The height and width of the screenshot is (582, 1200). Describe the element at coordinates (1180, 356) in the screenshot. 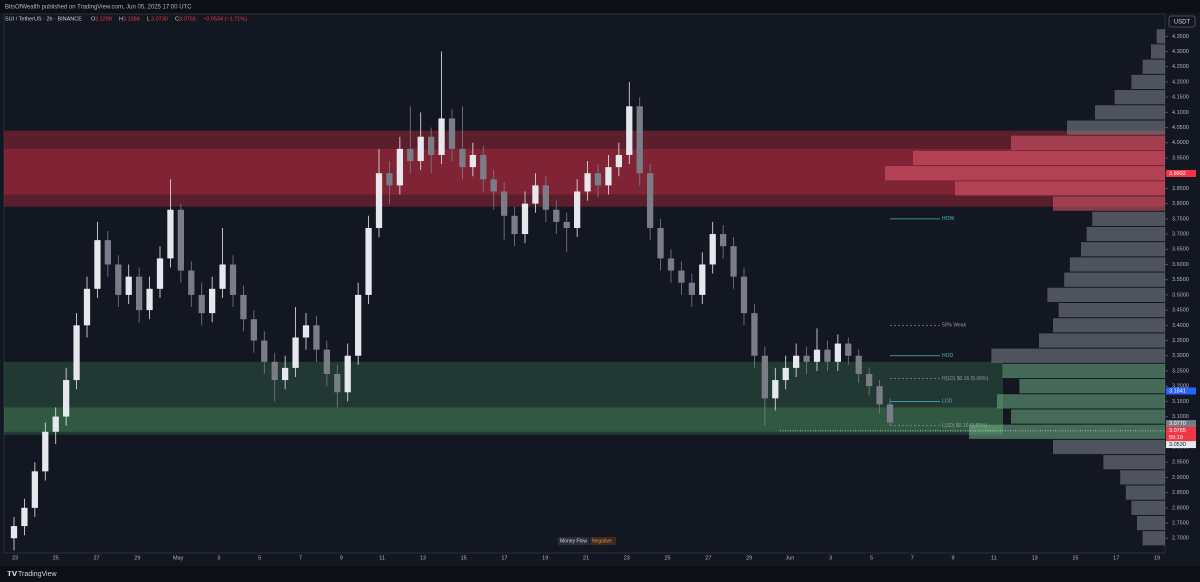

I see `y-tick-label: 3.3000` at that location.